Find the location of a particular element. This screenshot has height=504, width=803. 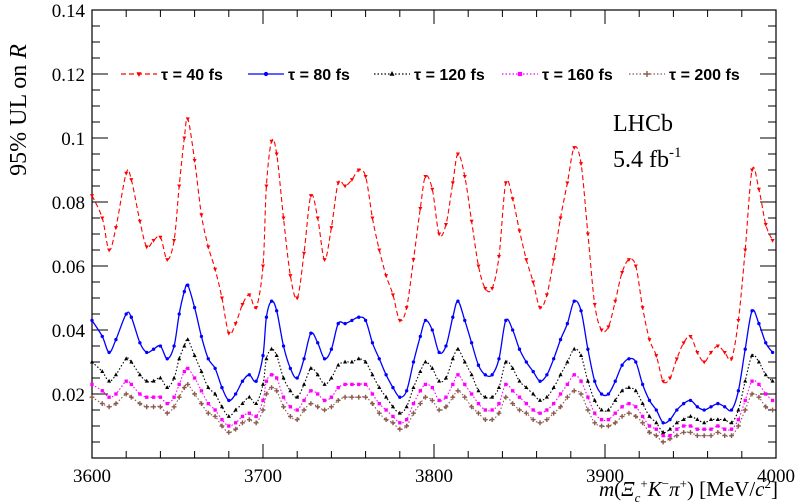

y-tick-label: 0.12 is located at coordinates (68, 75).